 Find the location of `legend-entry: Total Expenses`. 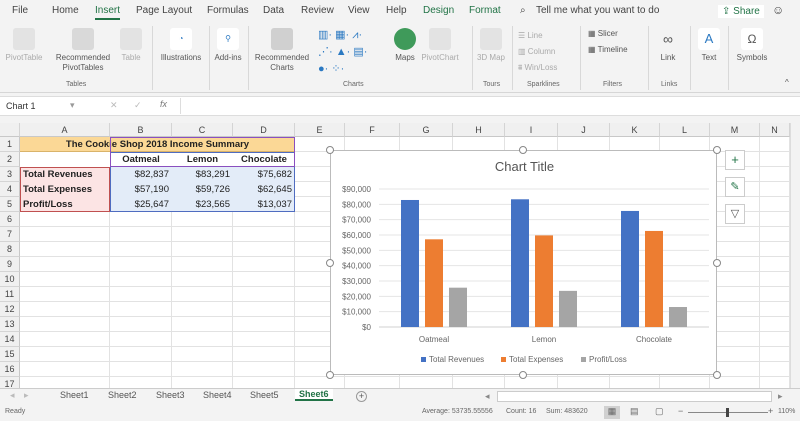

legend-entry: Total Expenses is located at coordinates (536, 359).